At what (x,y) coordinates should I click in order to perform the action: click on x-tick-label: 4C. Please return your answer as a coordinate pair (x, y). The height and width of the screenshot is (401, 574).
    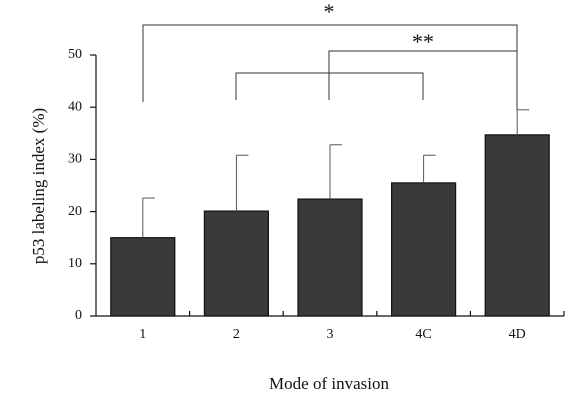
    Looking at the image, I should click on (423, 334).